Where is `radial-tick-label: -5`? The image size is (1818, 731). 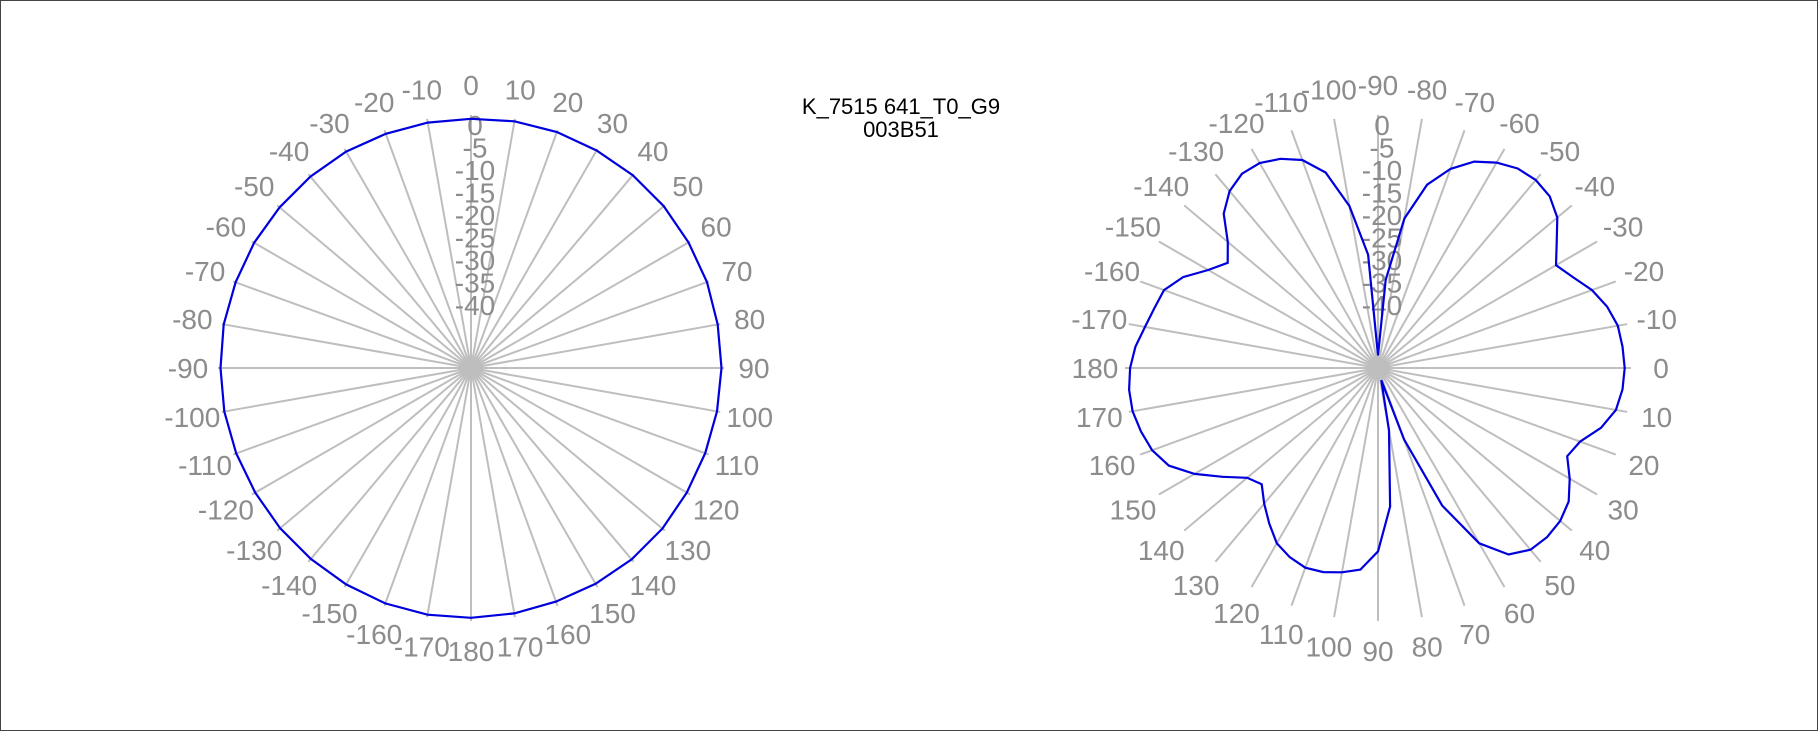 radial-tick-label: -5 is located at coordinates (1382, 148).